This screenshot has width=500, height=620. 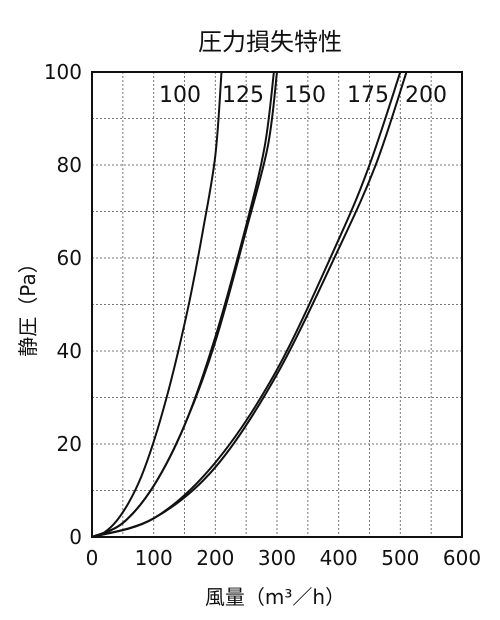 I want to click on y-tick-label: 0, so click(x=75, y=537).